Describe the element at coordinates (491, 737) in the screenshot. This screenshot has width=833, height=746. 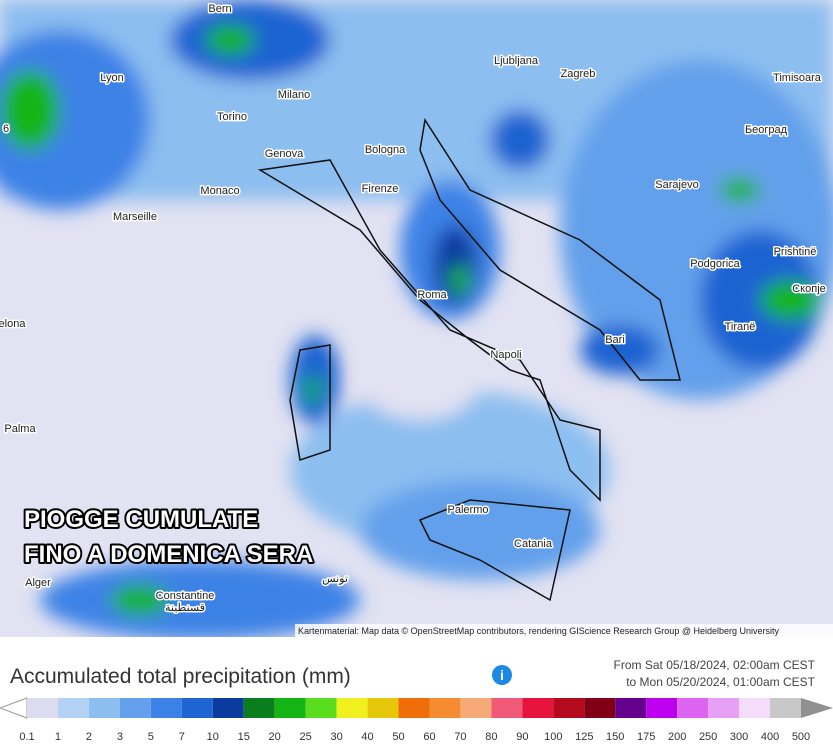
I see `legend-tick-label: 80` at that location.